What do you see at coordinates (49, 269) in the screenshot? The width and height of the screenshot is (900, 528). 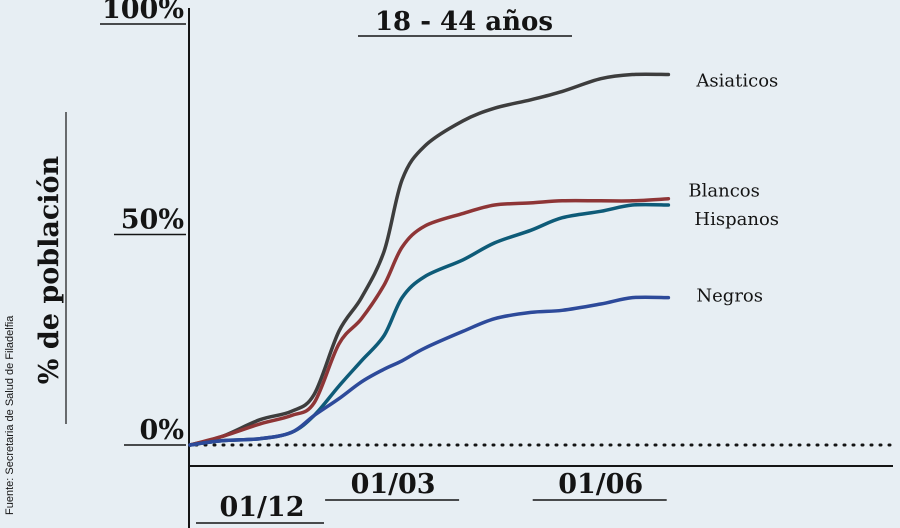 I see `y-axis-title: % de población` at bounding box center [49, 269].